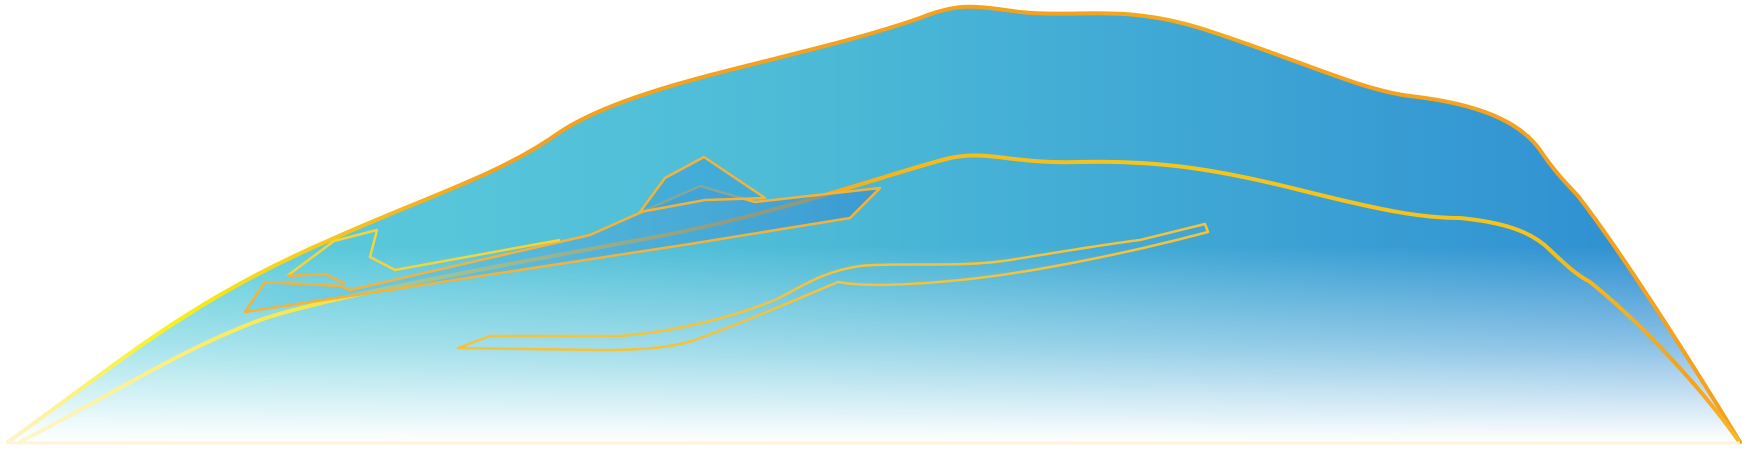 The width and height of the screenshot is (1747, 450). Describe the element at coordinates (316, 279) in the screenshot. I see `boat-stern-deck` at that location.